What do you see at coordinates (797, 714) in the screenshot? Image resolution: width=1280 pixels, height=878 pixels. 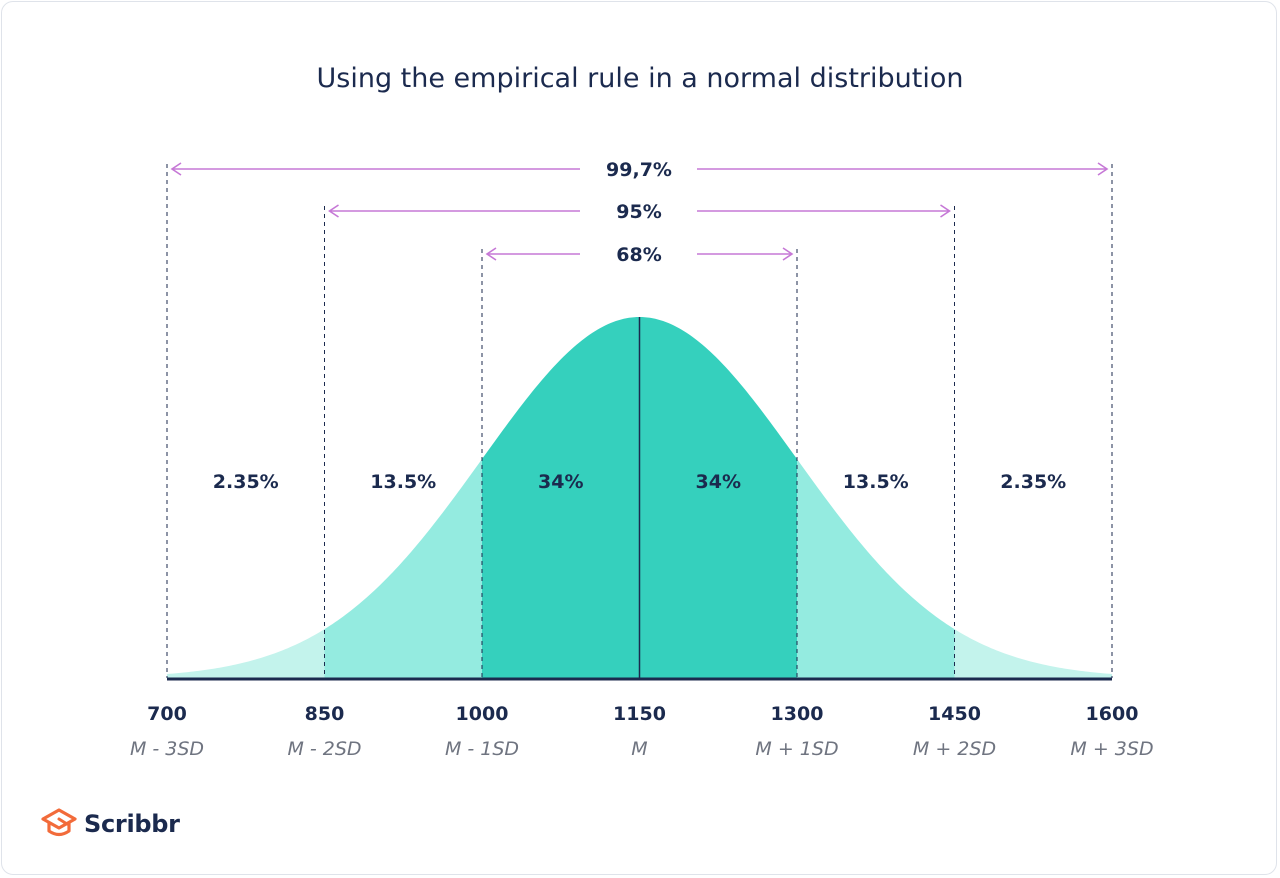 I see `tick-label: 1300` at bounding box center [797, 714].